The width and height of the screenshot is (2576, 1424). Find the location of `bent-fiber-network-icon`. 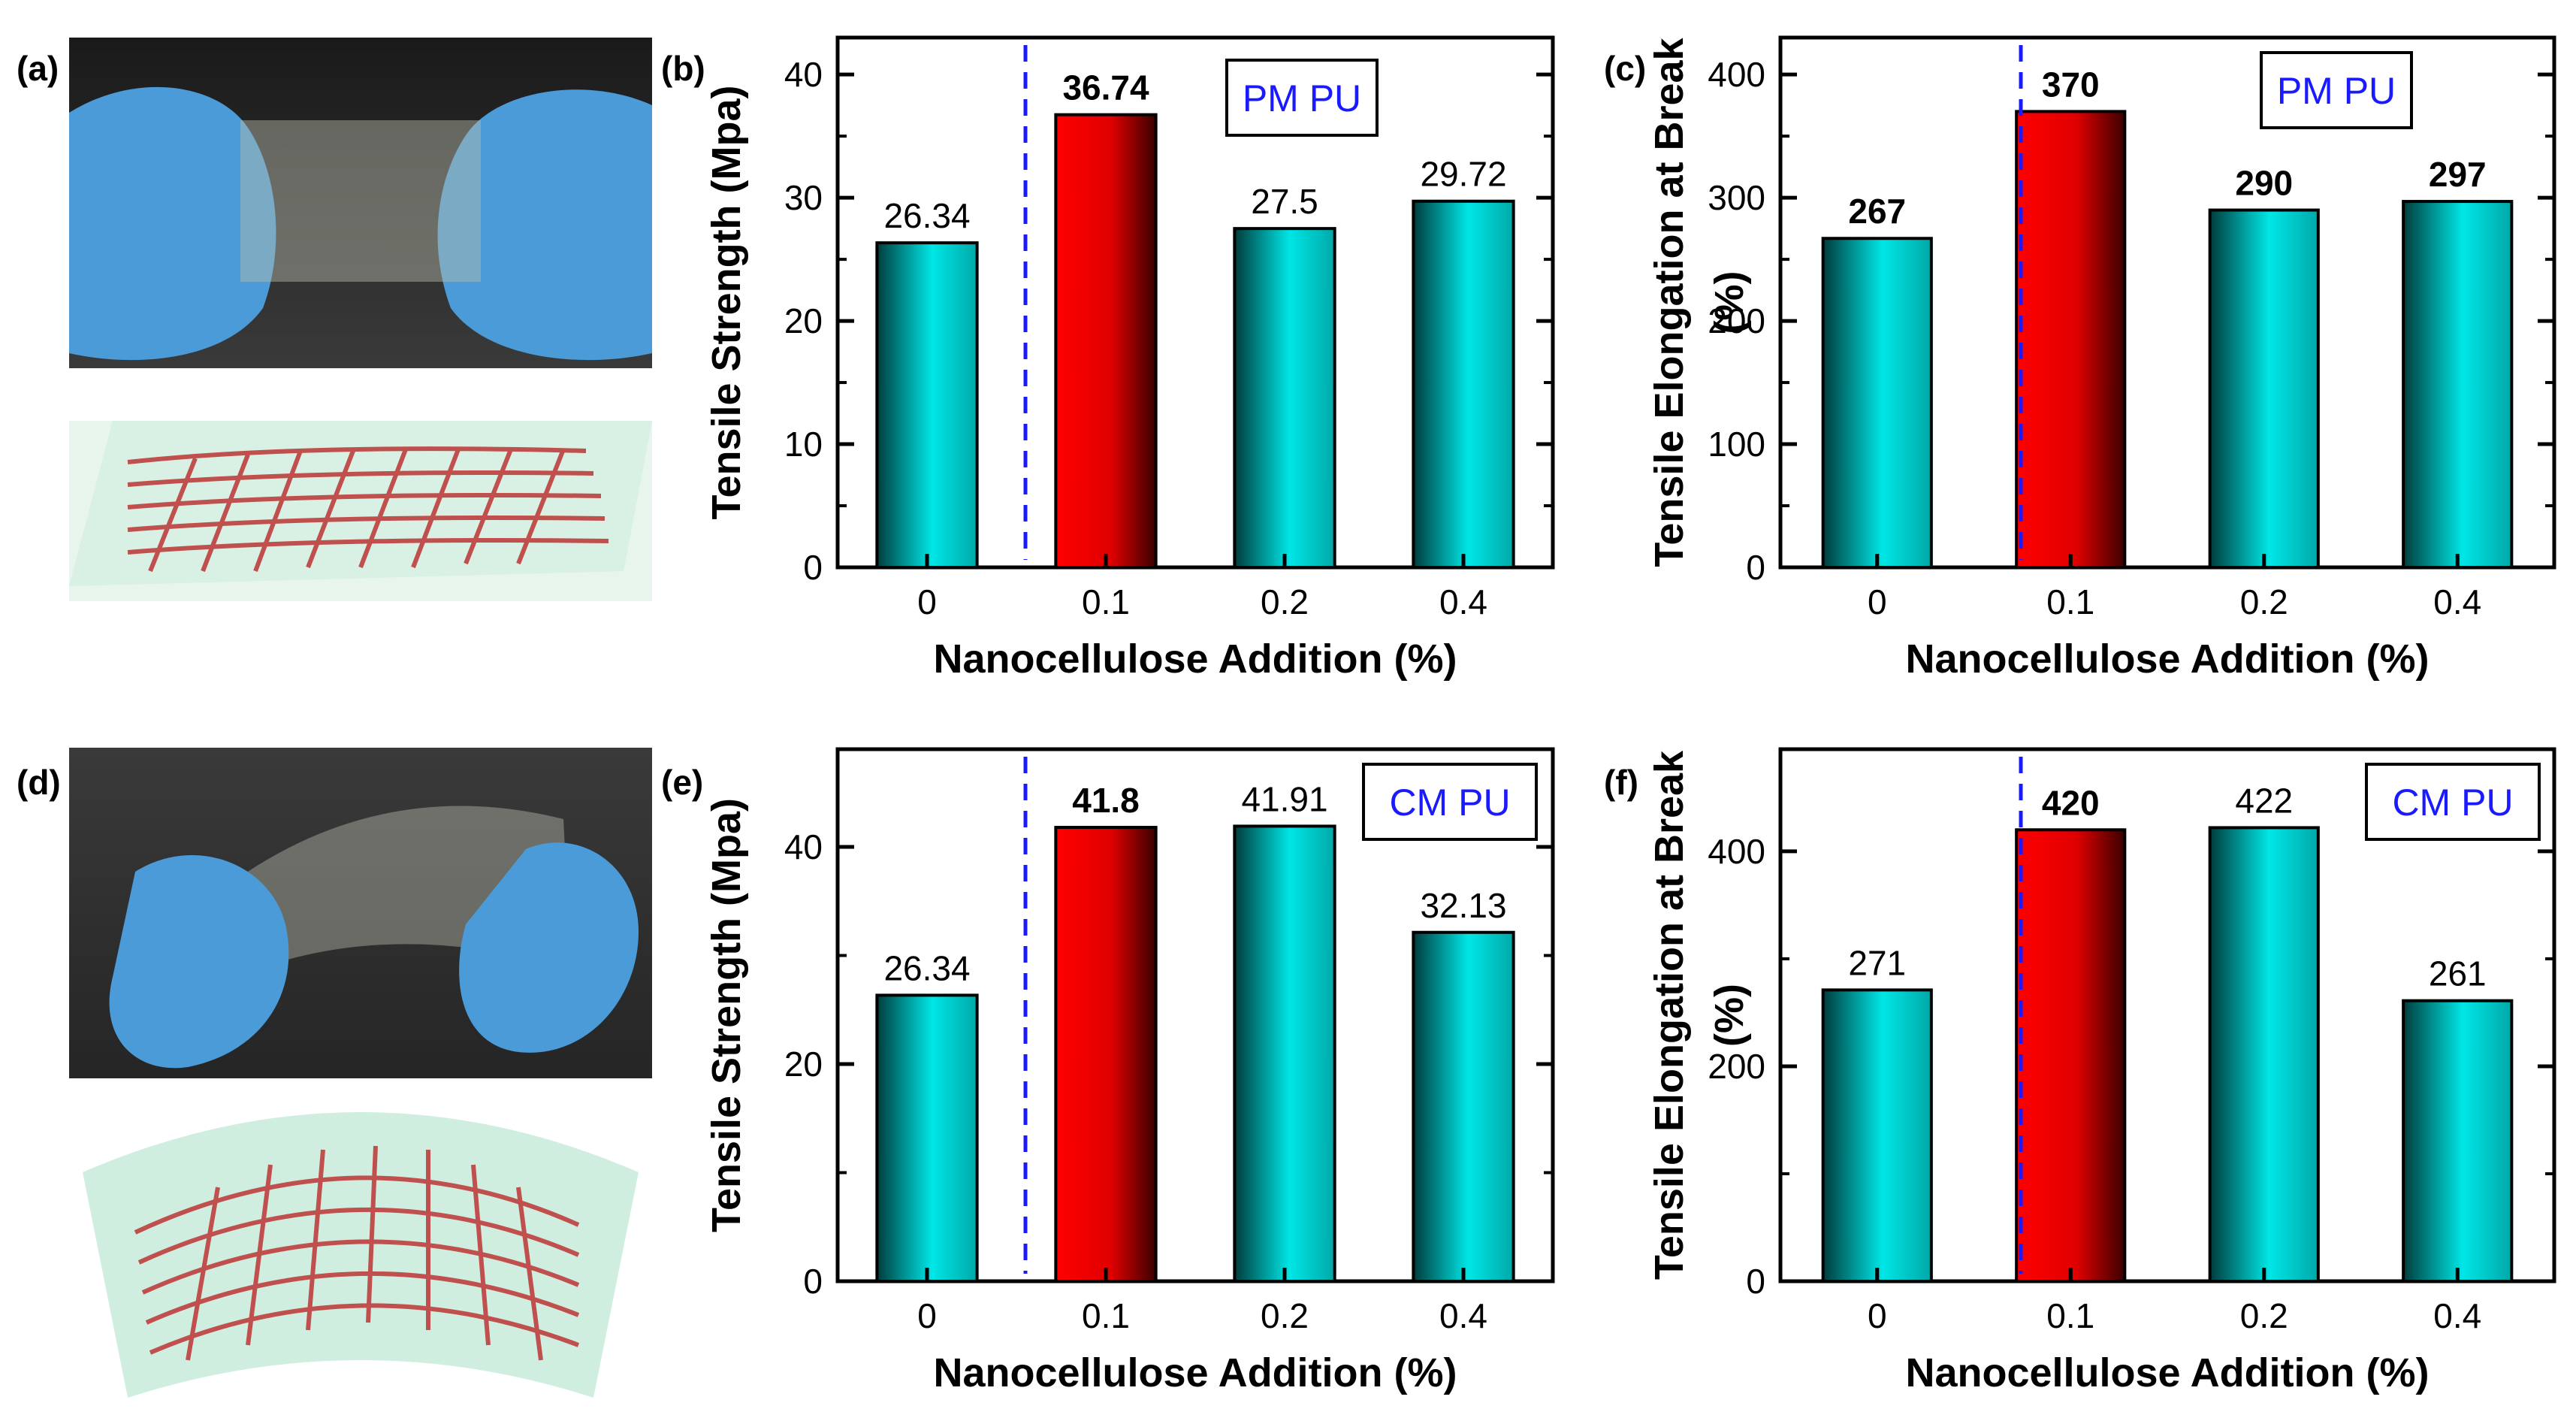

bent-fiber-network-icon is located at coordinates (361, 1255).